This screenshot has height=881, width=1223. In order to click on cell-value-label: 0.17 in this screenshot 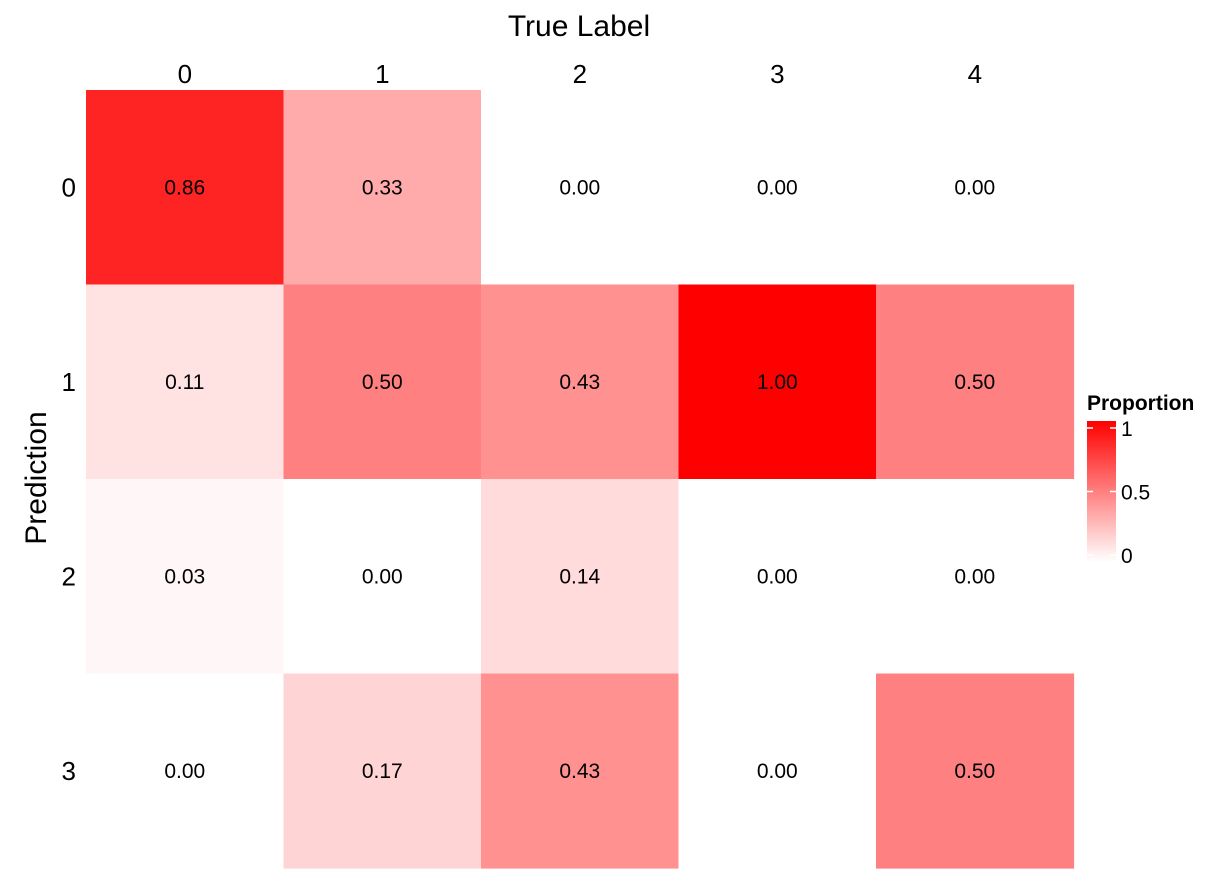, I will do `click(382, 771)`.